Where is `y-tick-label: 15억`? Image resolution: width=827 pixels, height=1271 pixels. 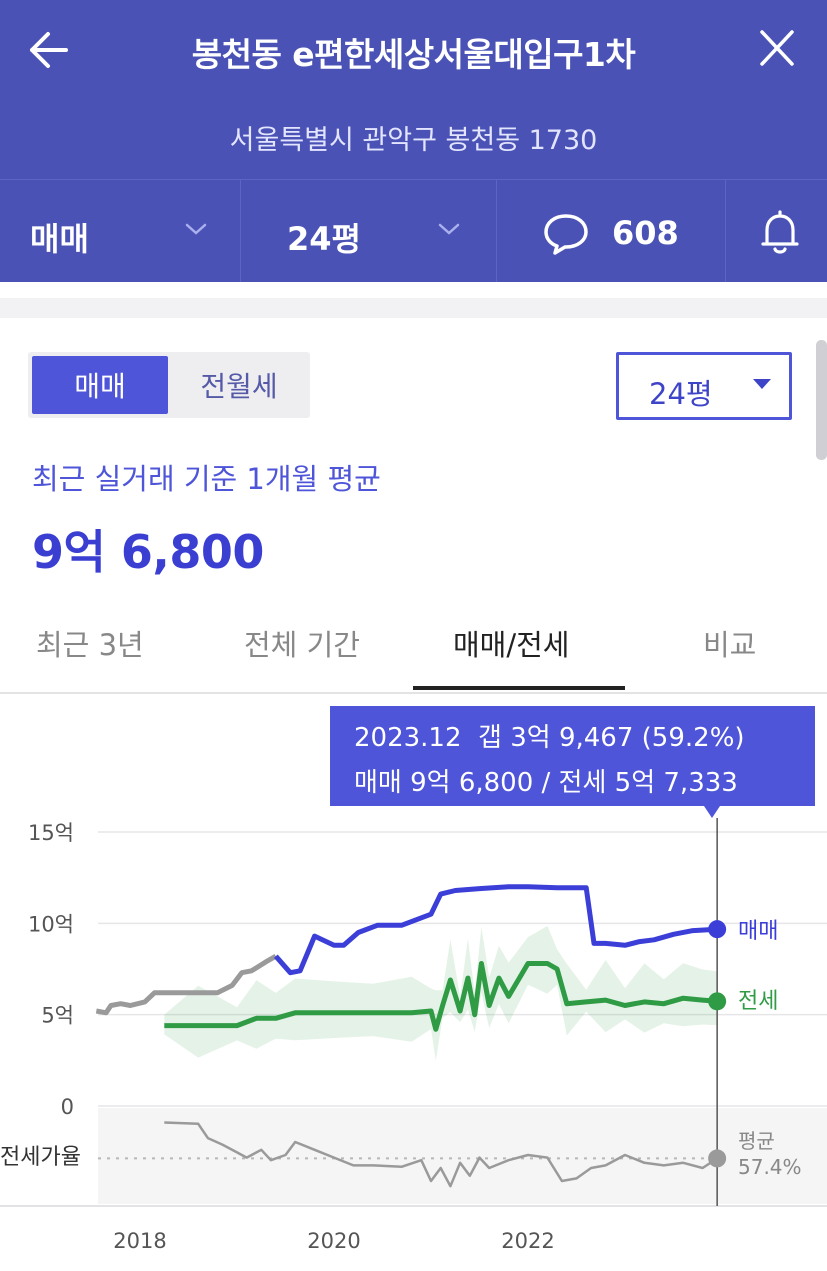 y-tick-label: 15억 is located at coordinates (51, 833).